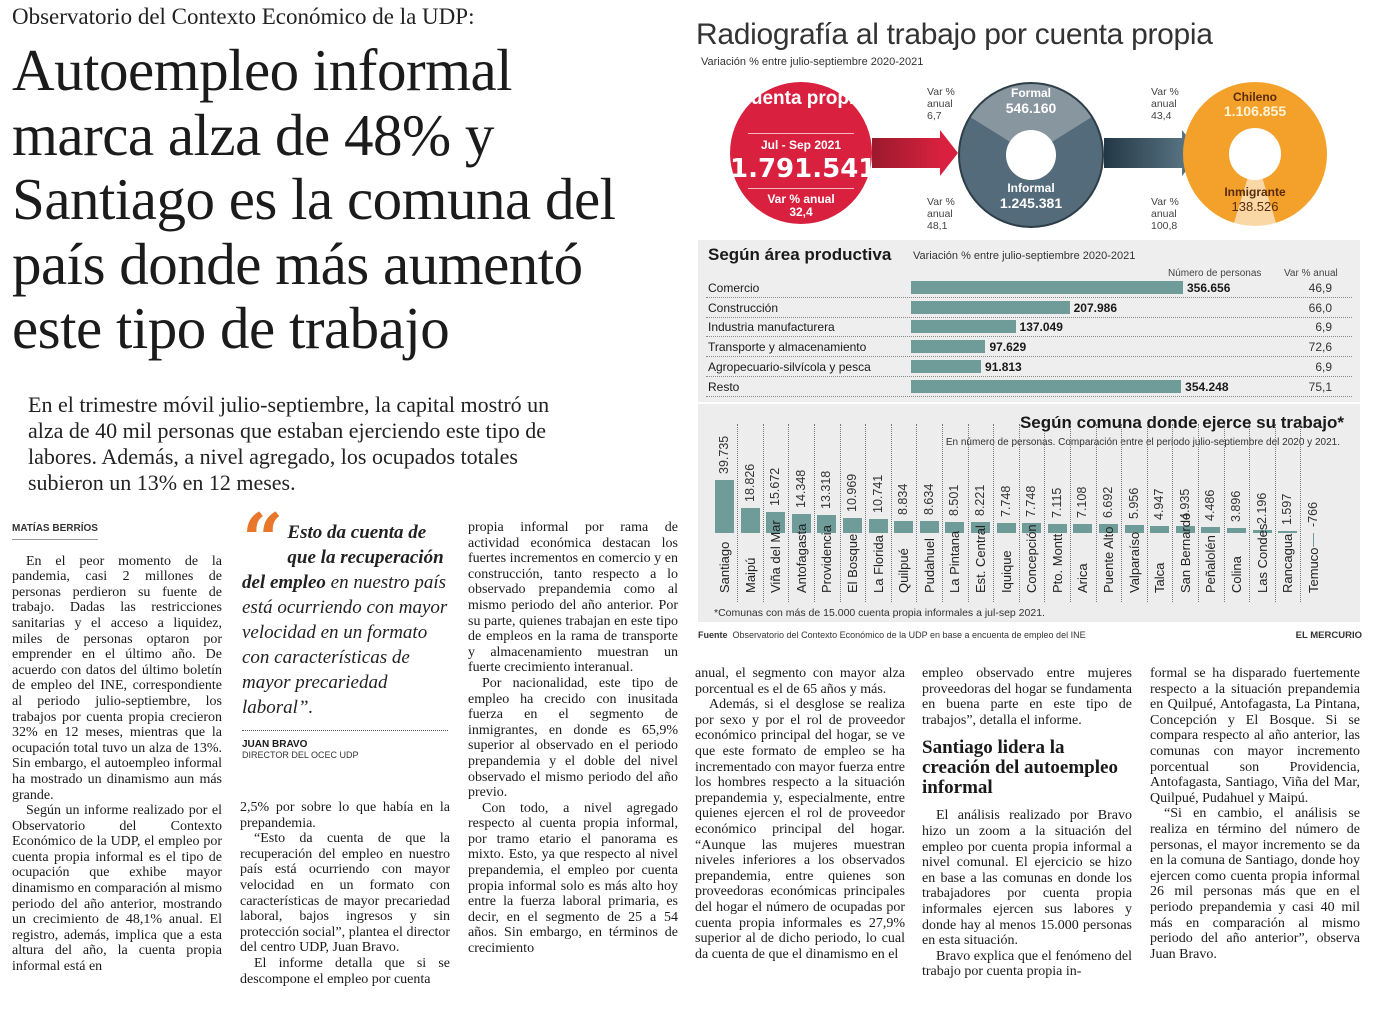  I want to click on quote-mark-icon: “, so click(263, 539).